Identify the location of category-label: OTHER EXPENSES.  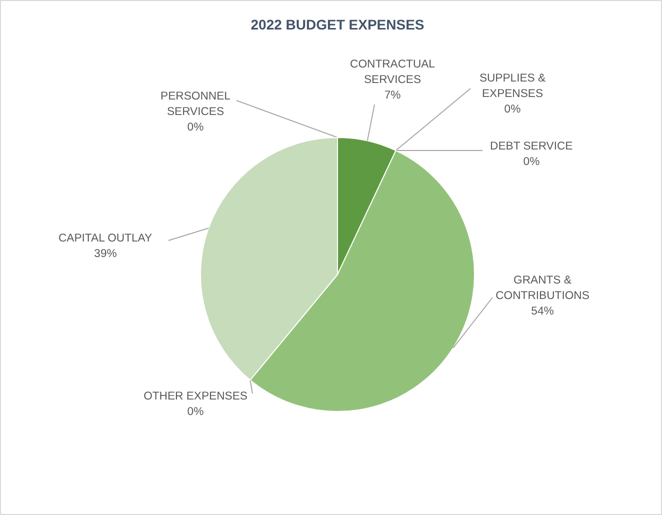
(196, 396).